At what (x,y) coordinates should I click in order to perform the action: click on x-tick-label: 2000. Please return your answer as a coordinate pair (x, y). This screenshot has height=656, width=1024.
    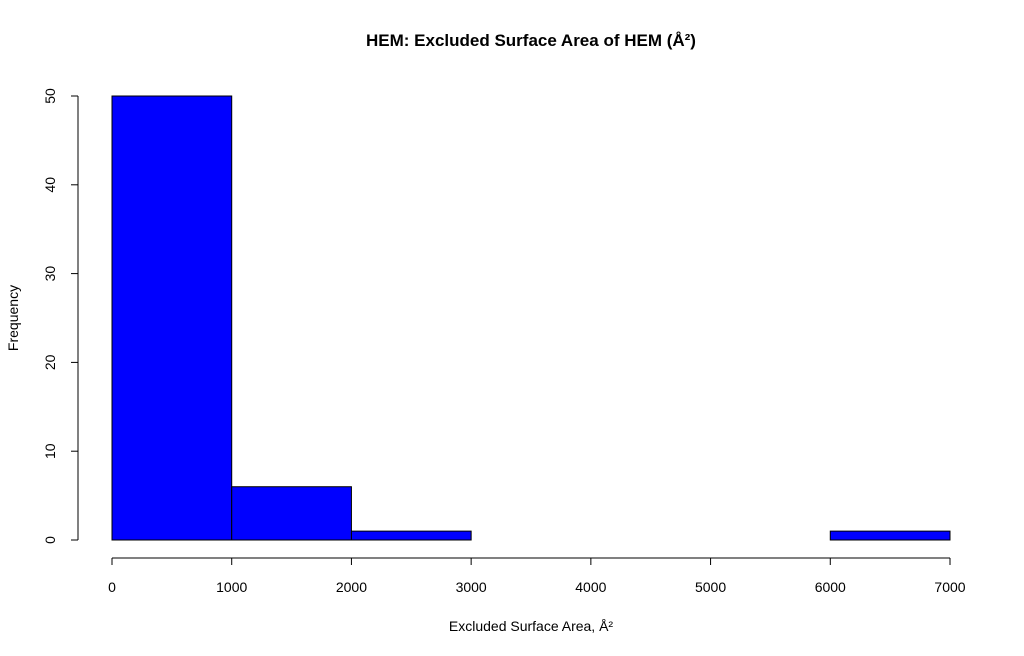
    Looking at the image, I should click on (351, 587).